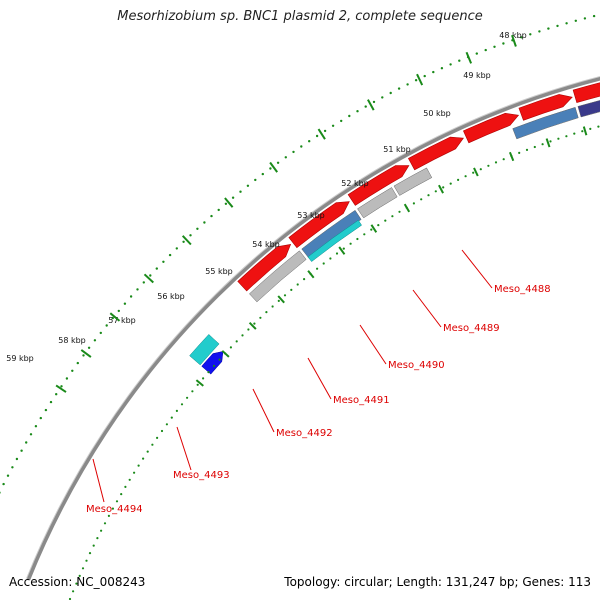  I want to click on gene-label: Meso_4490, so click(416, 365).